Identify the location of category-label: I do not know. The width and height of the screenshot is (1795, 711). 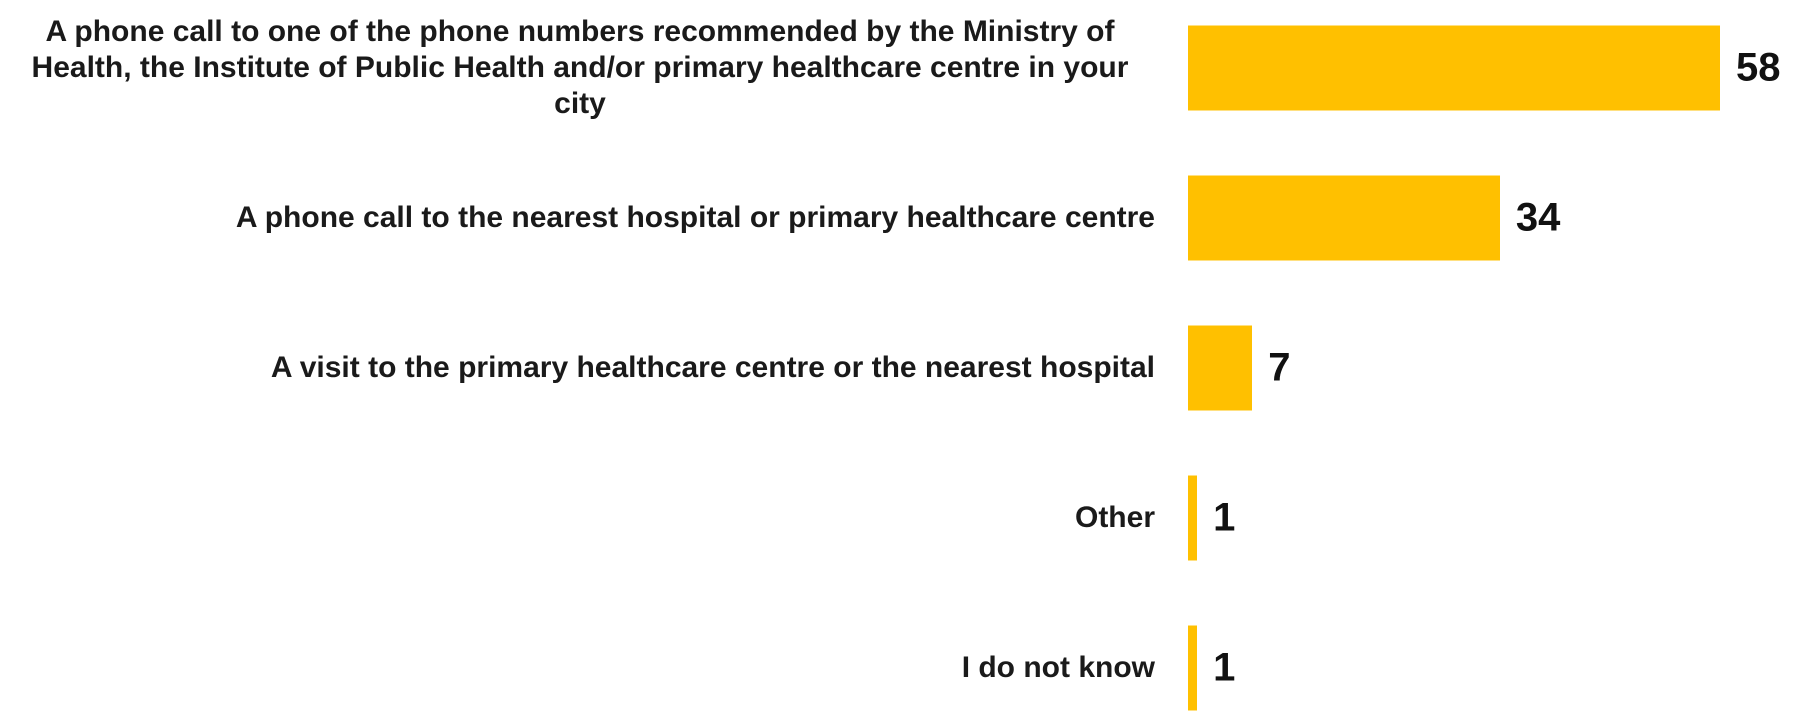
(1058, 667).